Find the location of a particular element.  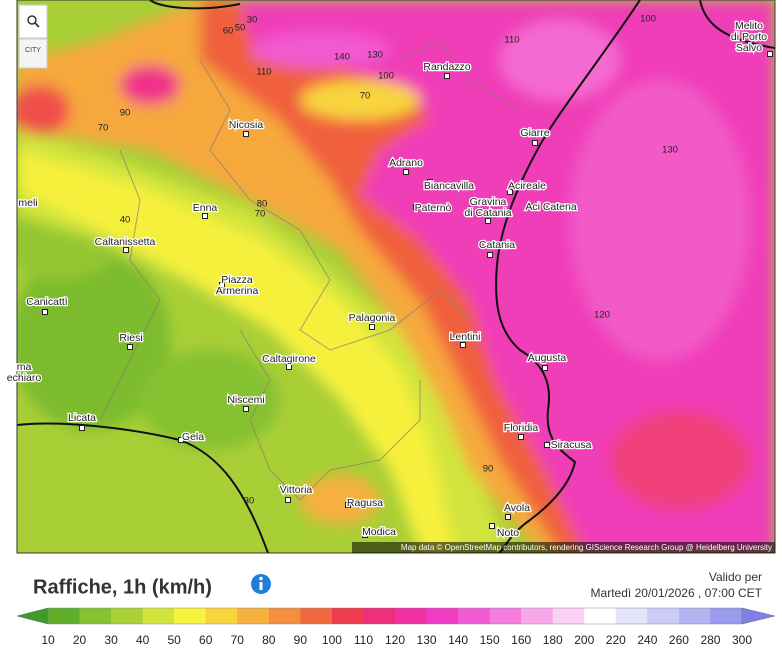

legend-tick-label: 260 is located at coordinates (679, 640).